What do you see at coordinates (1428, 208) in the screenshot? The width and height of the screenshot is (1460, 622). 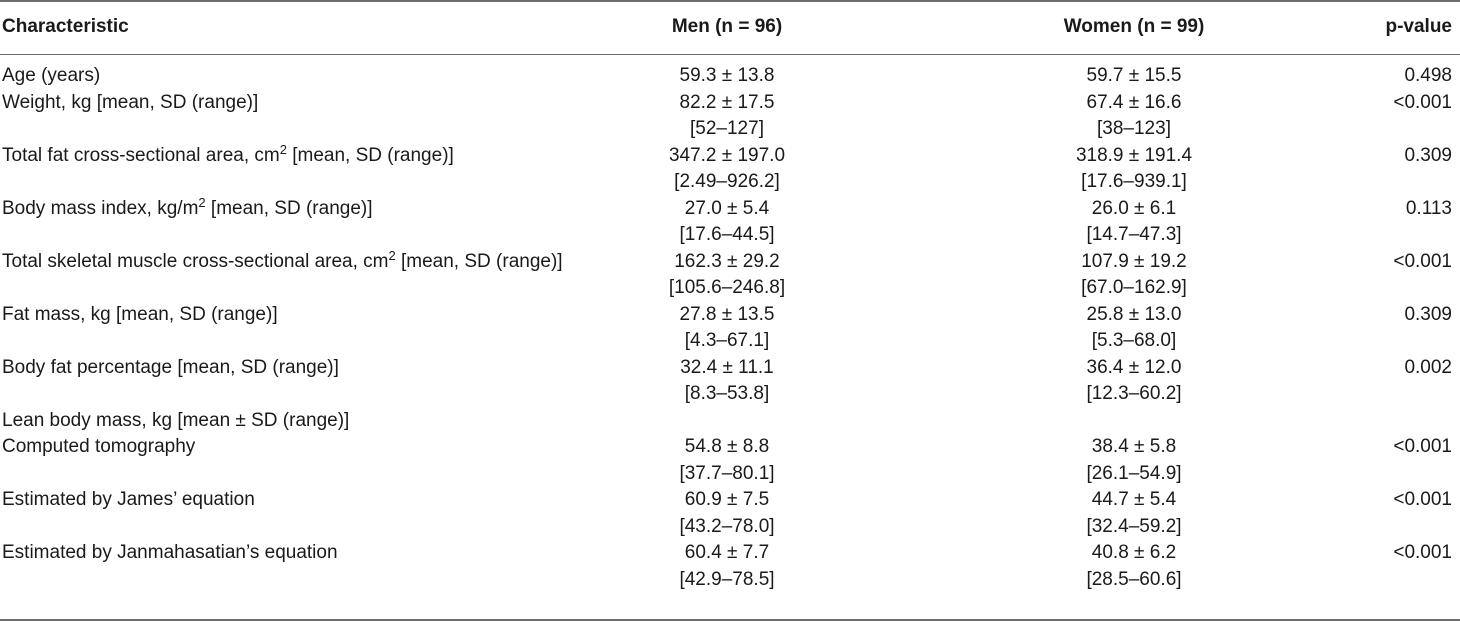 I see `p-value: 0.113` at bounding box center [1428, 208].